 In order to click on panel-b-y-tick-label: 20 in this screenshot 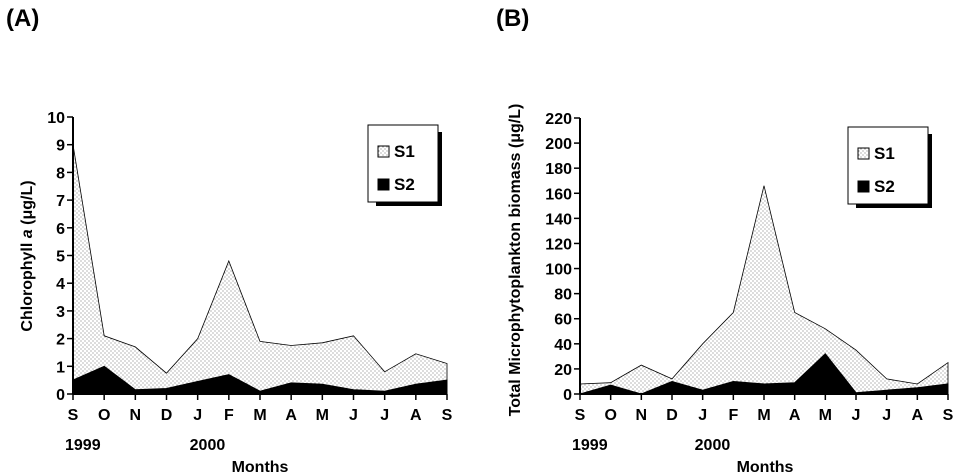, I will do `click(563, 370)`.